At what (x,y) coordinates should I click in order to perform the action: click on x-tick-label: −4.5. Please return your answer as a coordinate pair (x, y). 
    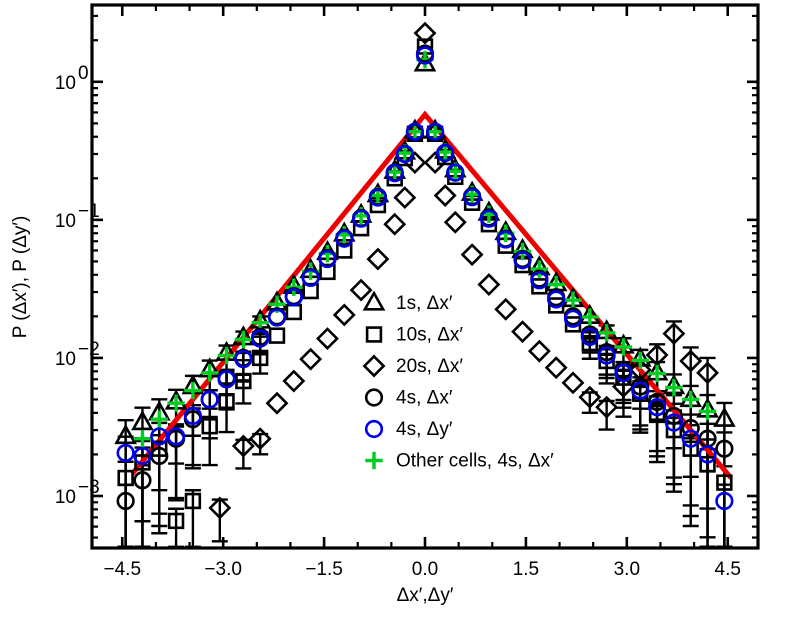
    Looking at the image, I should click on (123, 569).